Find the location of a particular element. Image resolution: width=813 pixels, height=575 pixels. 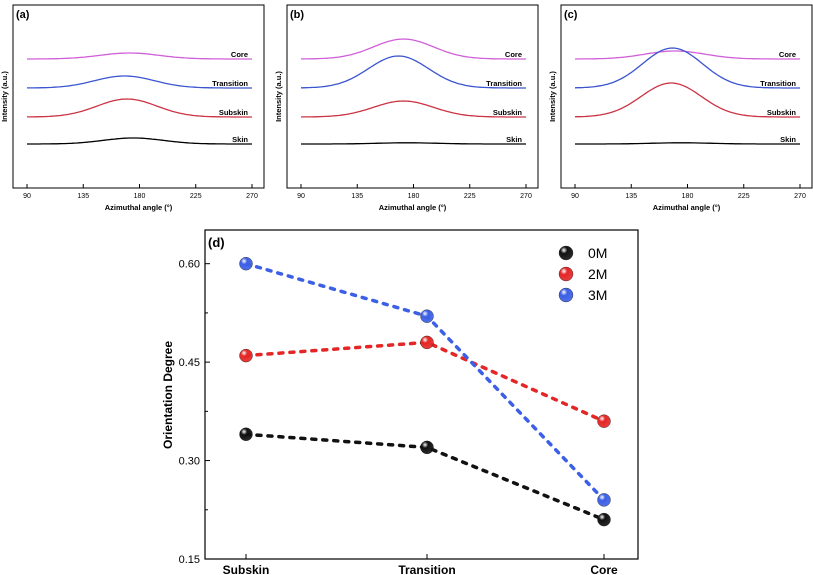

y-tick-label: 0.30 is located at coordinates (189, 462).